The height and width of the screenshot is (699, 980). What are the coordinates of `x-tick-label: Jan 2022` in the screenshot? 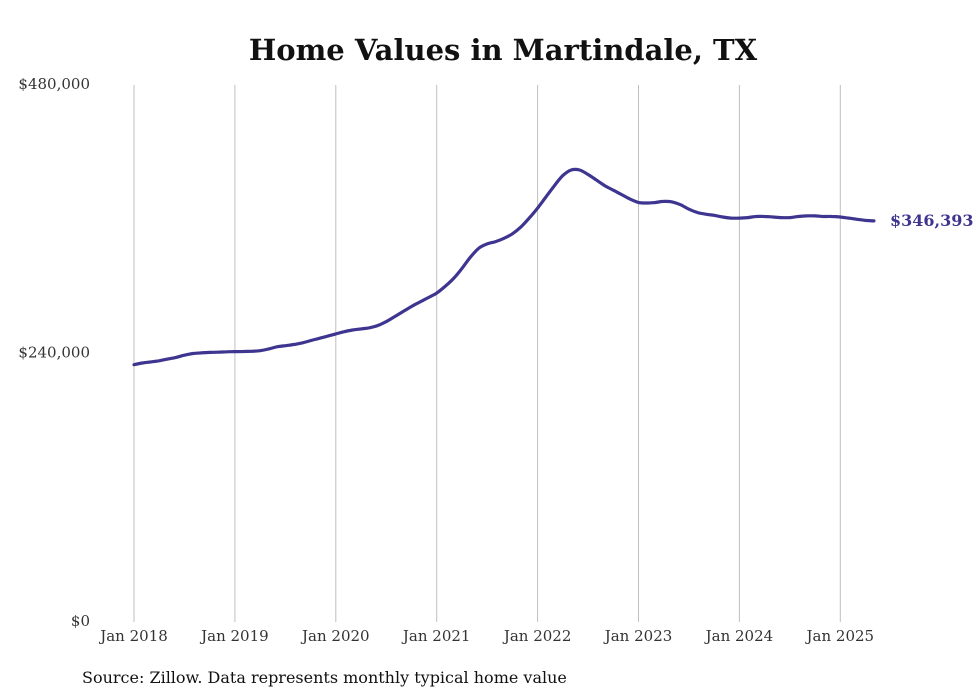 It's located at (537, 636).